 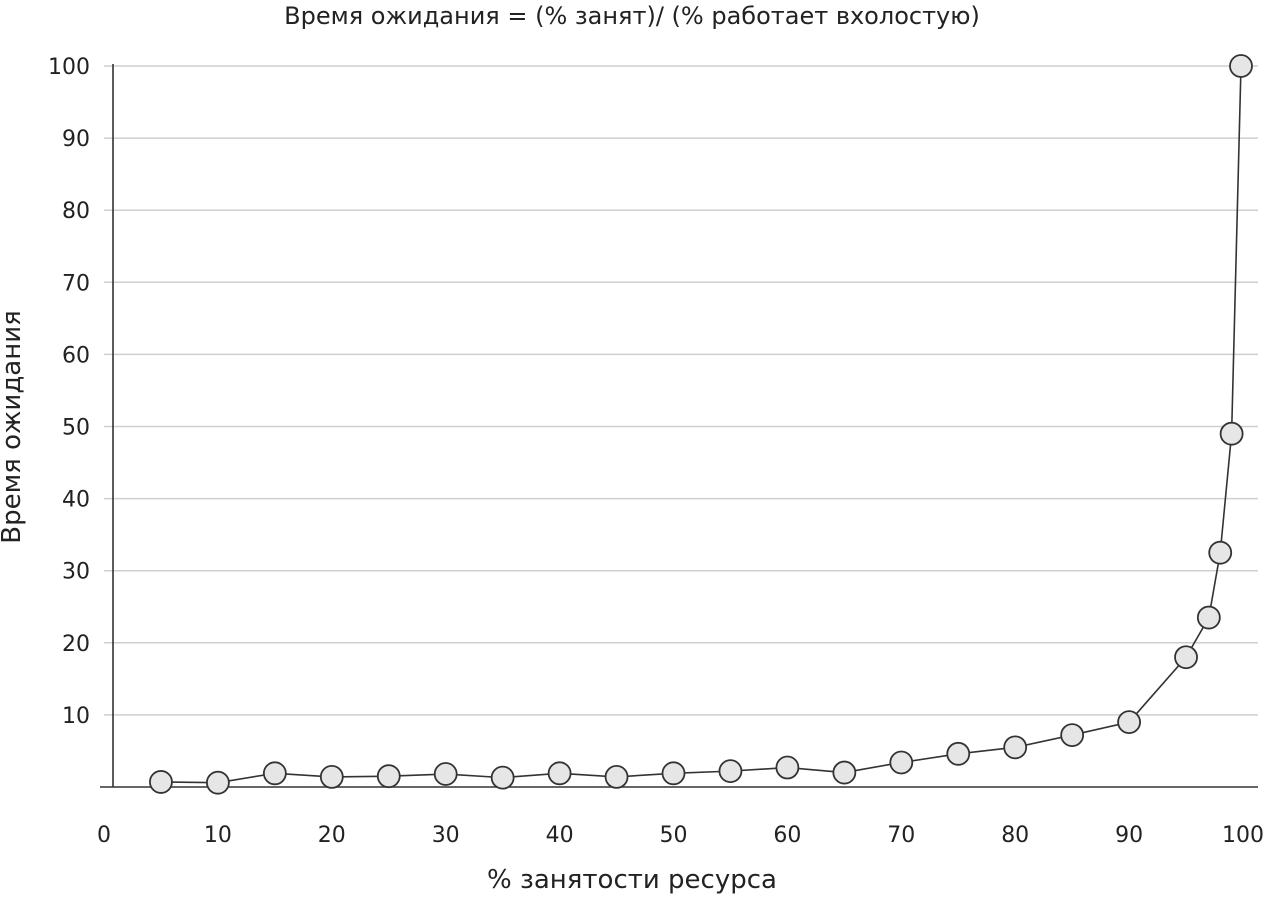 I want to click on x-tick-label: 10, so click(x=218, y=835).